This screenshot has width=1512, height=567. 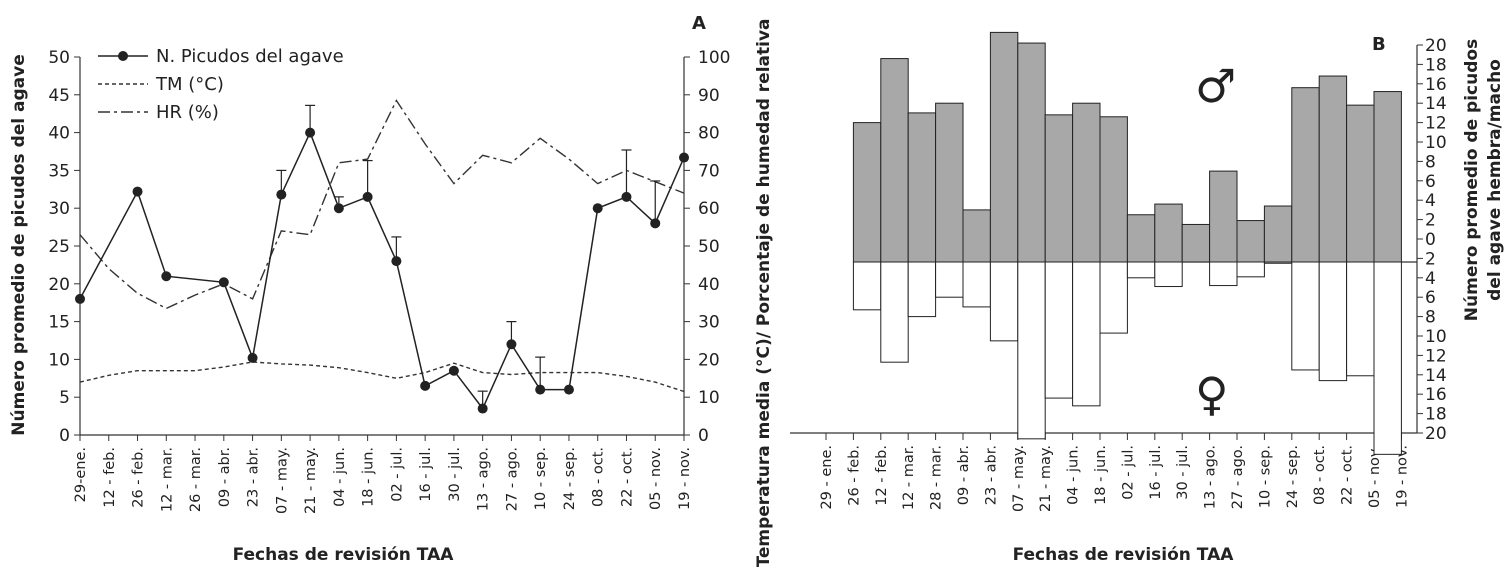 I want to click on panel-a-x-tick-label: 30 - jul., so click(x=455, y=474).